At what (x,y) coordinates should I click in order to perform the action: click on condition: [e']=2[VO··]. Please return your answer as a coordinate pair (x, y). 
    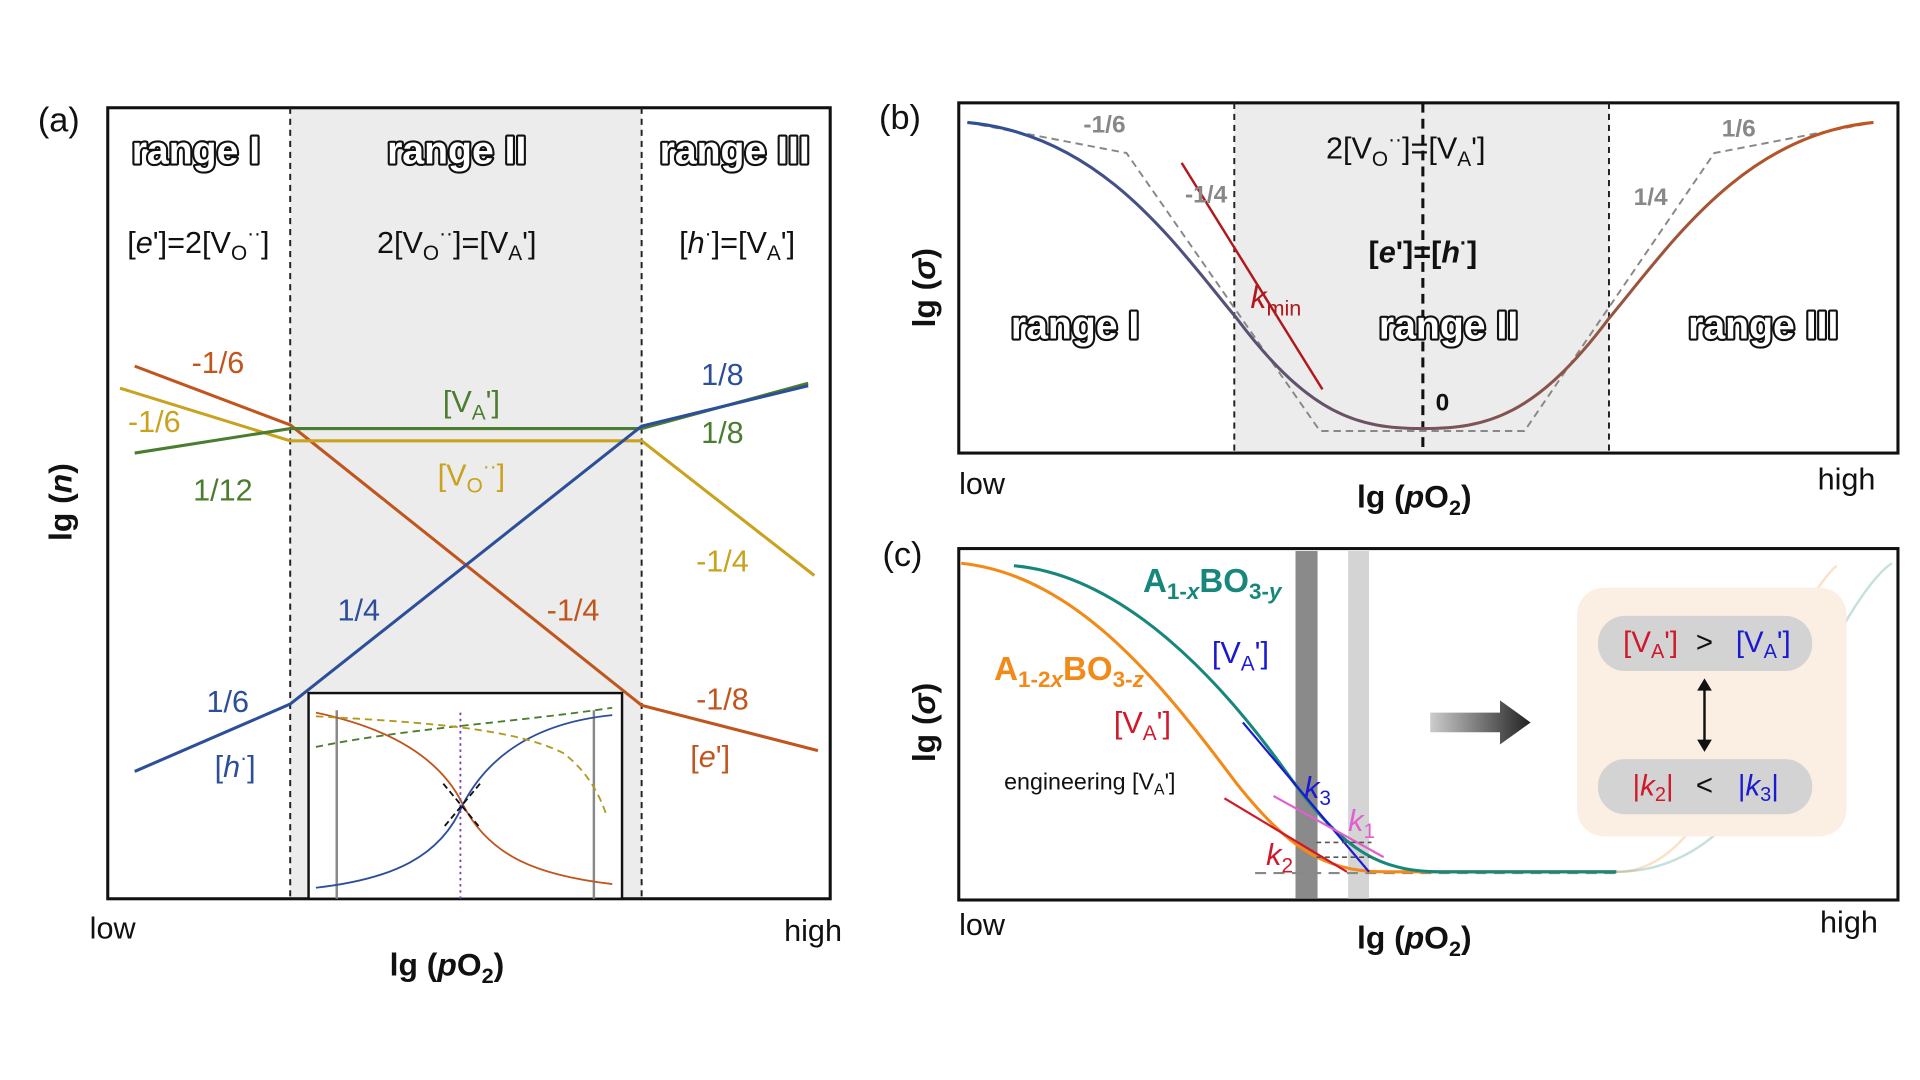
    Looking at the image, I should click on (198, 243).